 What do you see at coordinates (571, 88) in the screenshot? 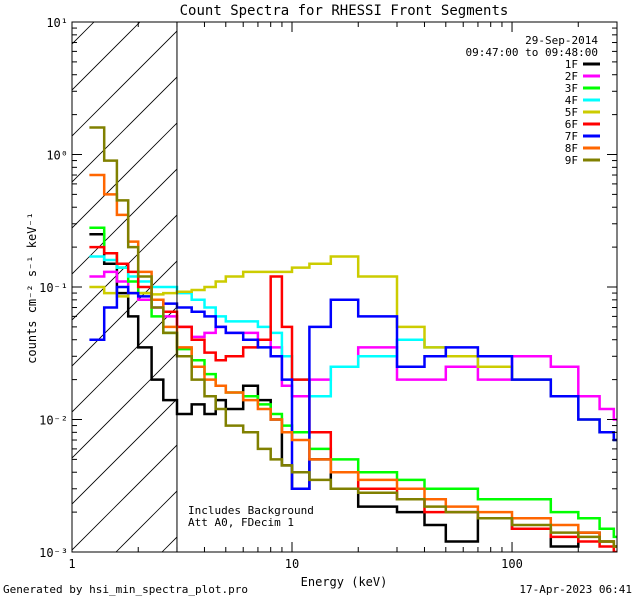
I see `legend-label-3f: 3F` at bounding box center [571, 88].